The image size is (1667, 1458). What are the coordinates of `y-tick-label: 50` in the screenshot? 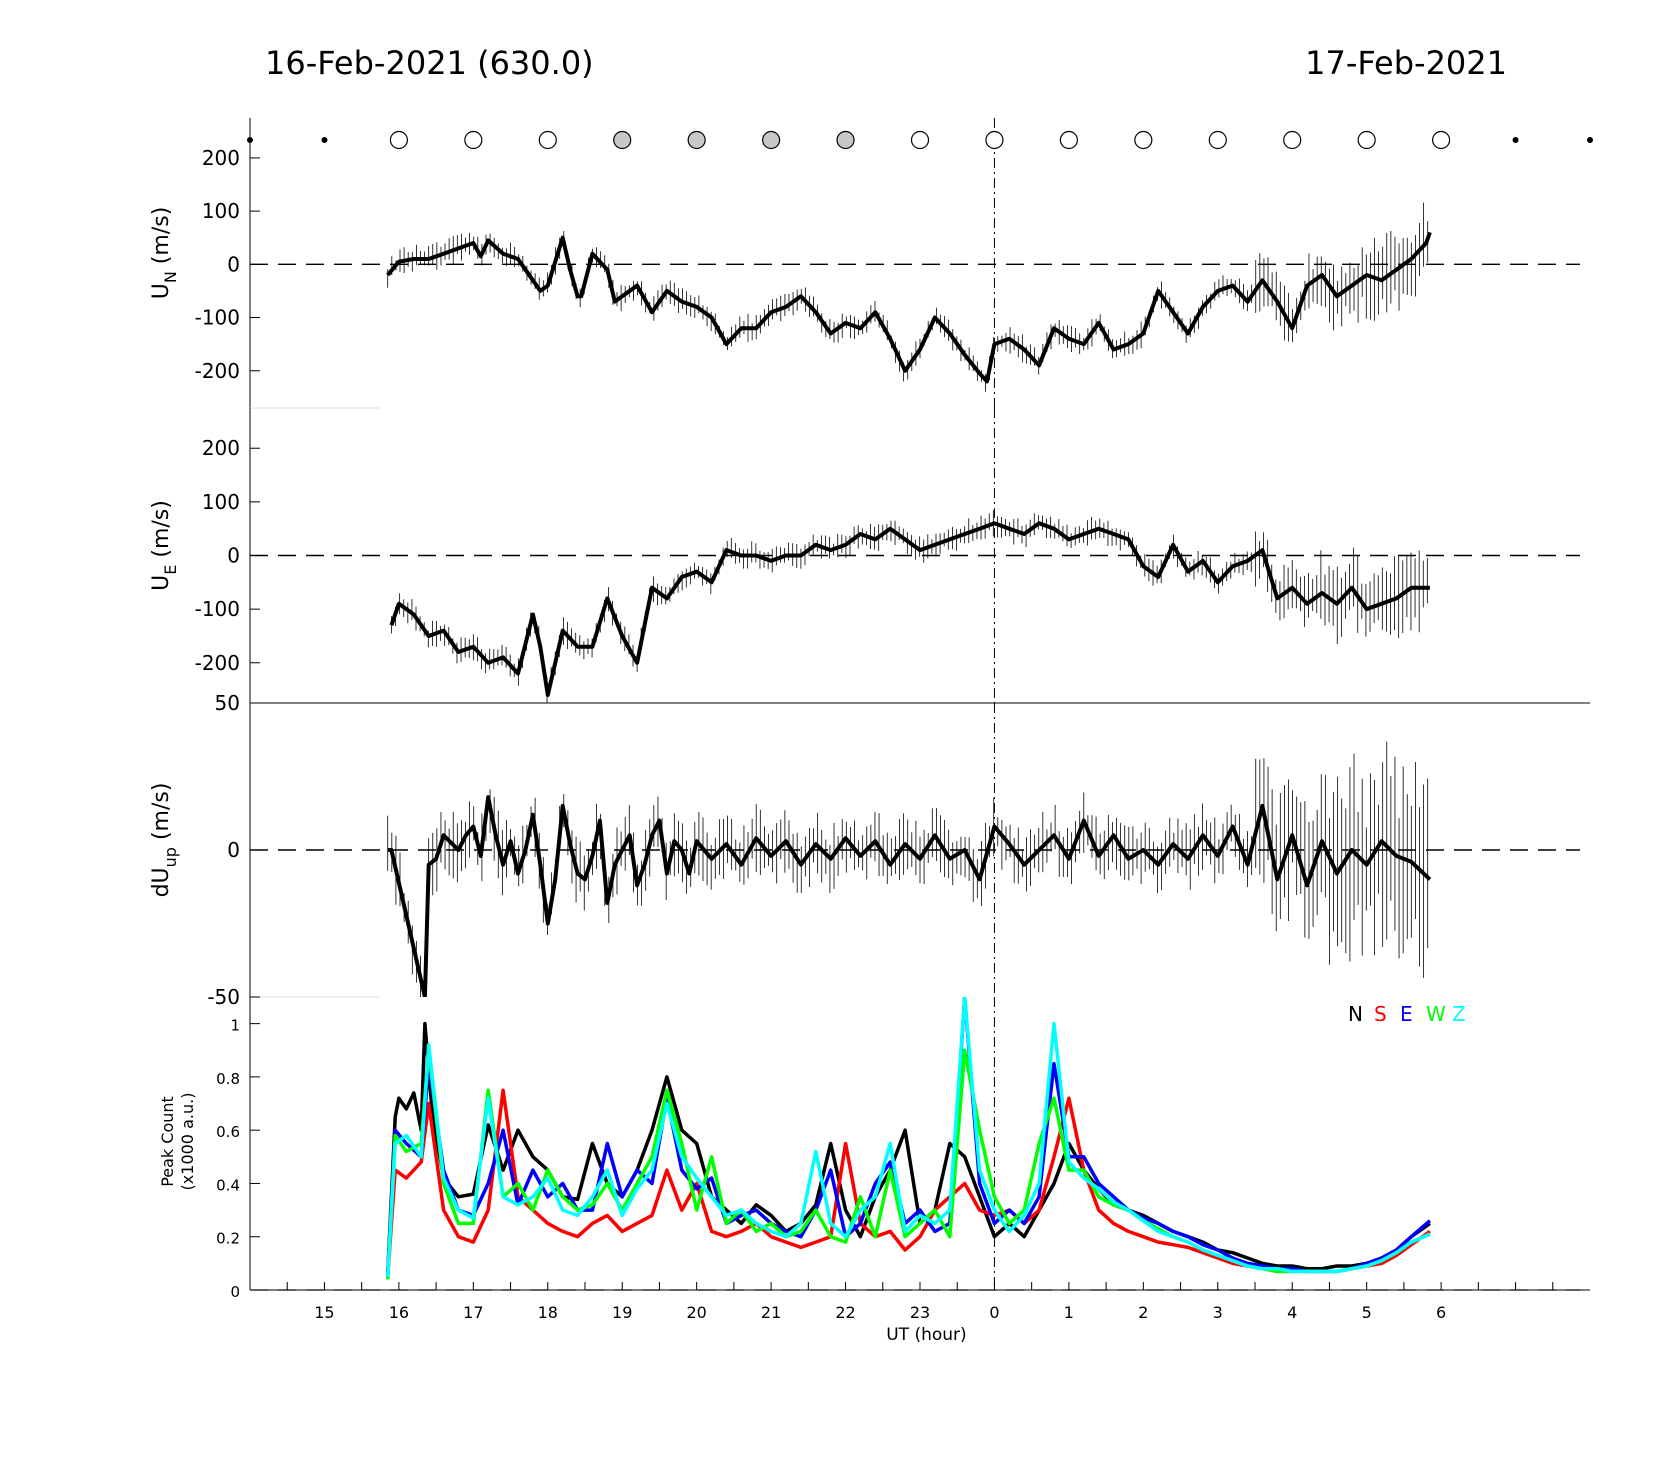 It's located at (227, 703).